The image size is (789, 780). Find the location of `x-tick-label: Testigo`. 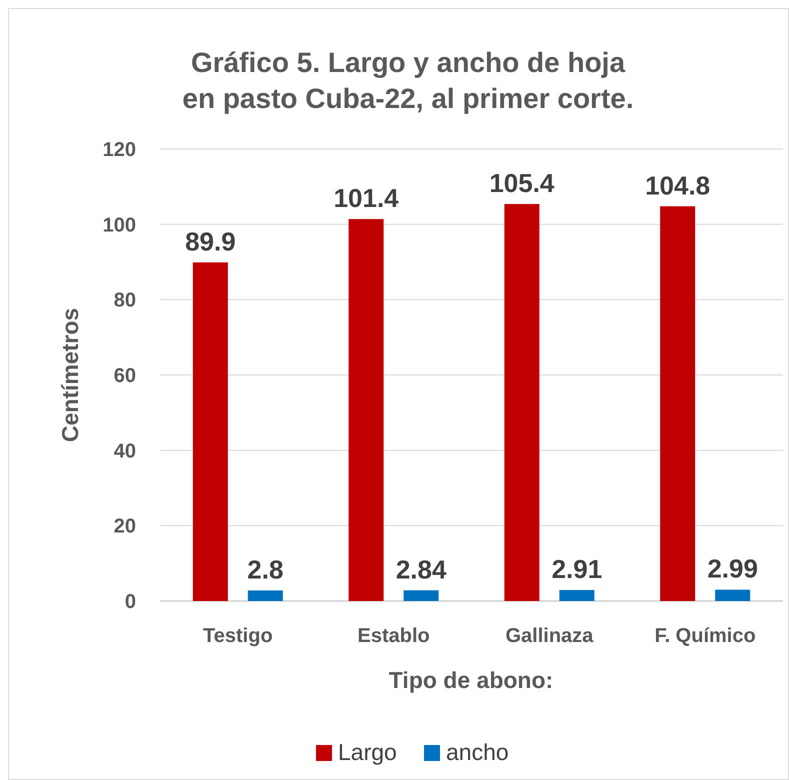

x-tick-label: Testigo is located at coordinates (238, 636).